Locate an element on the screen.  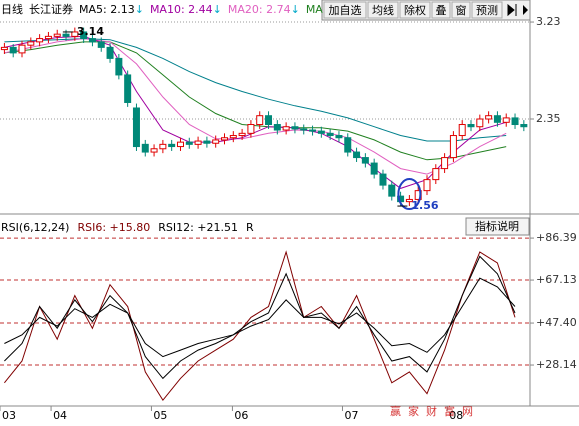
x-tick-label: 05 is located at coordinates (160, 415).